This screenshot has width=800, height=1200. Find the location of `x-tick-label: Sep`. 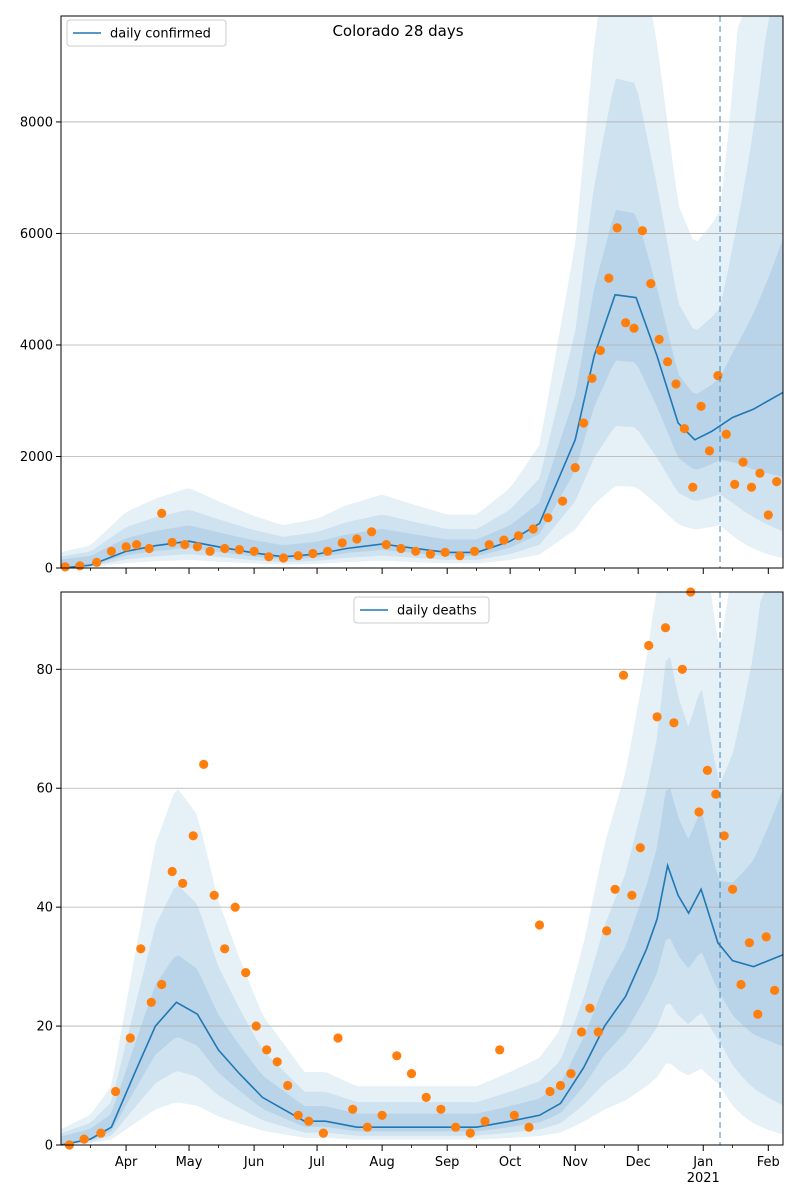

x-tick-label: Sep is located at coordinates (447, 1162).